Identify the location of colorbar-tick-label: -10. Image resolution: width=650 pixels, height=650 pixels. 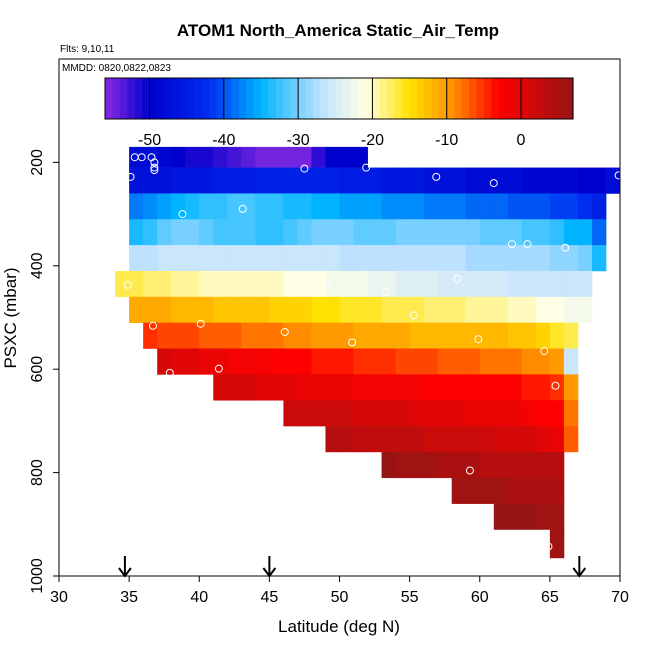
(446, 140).